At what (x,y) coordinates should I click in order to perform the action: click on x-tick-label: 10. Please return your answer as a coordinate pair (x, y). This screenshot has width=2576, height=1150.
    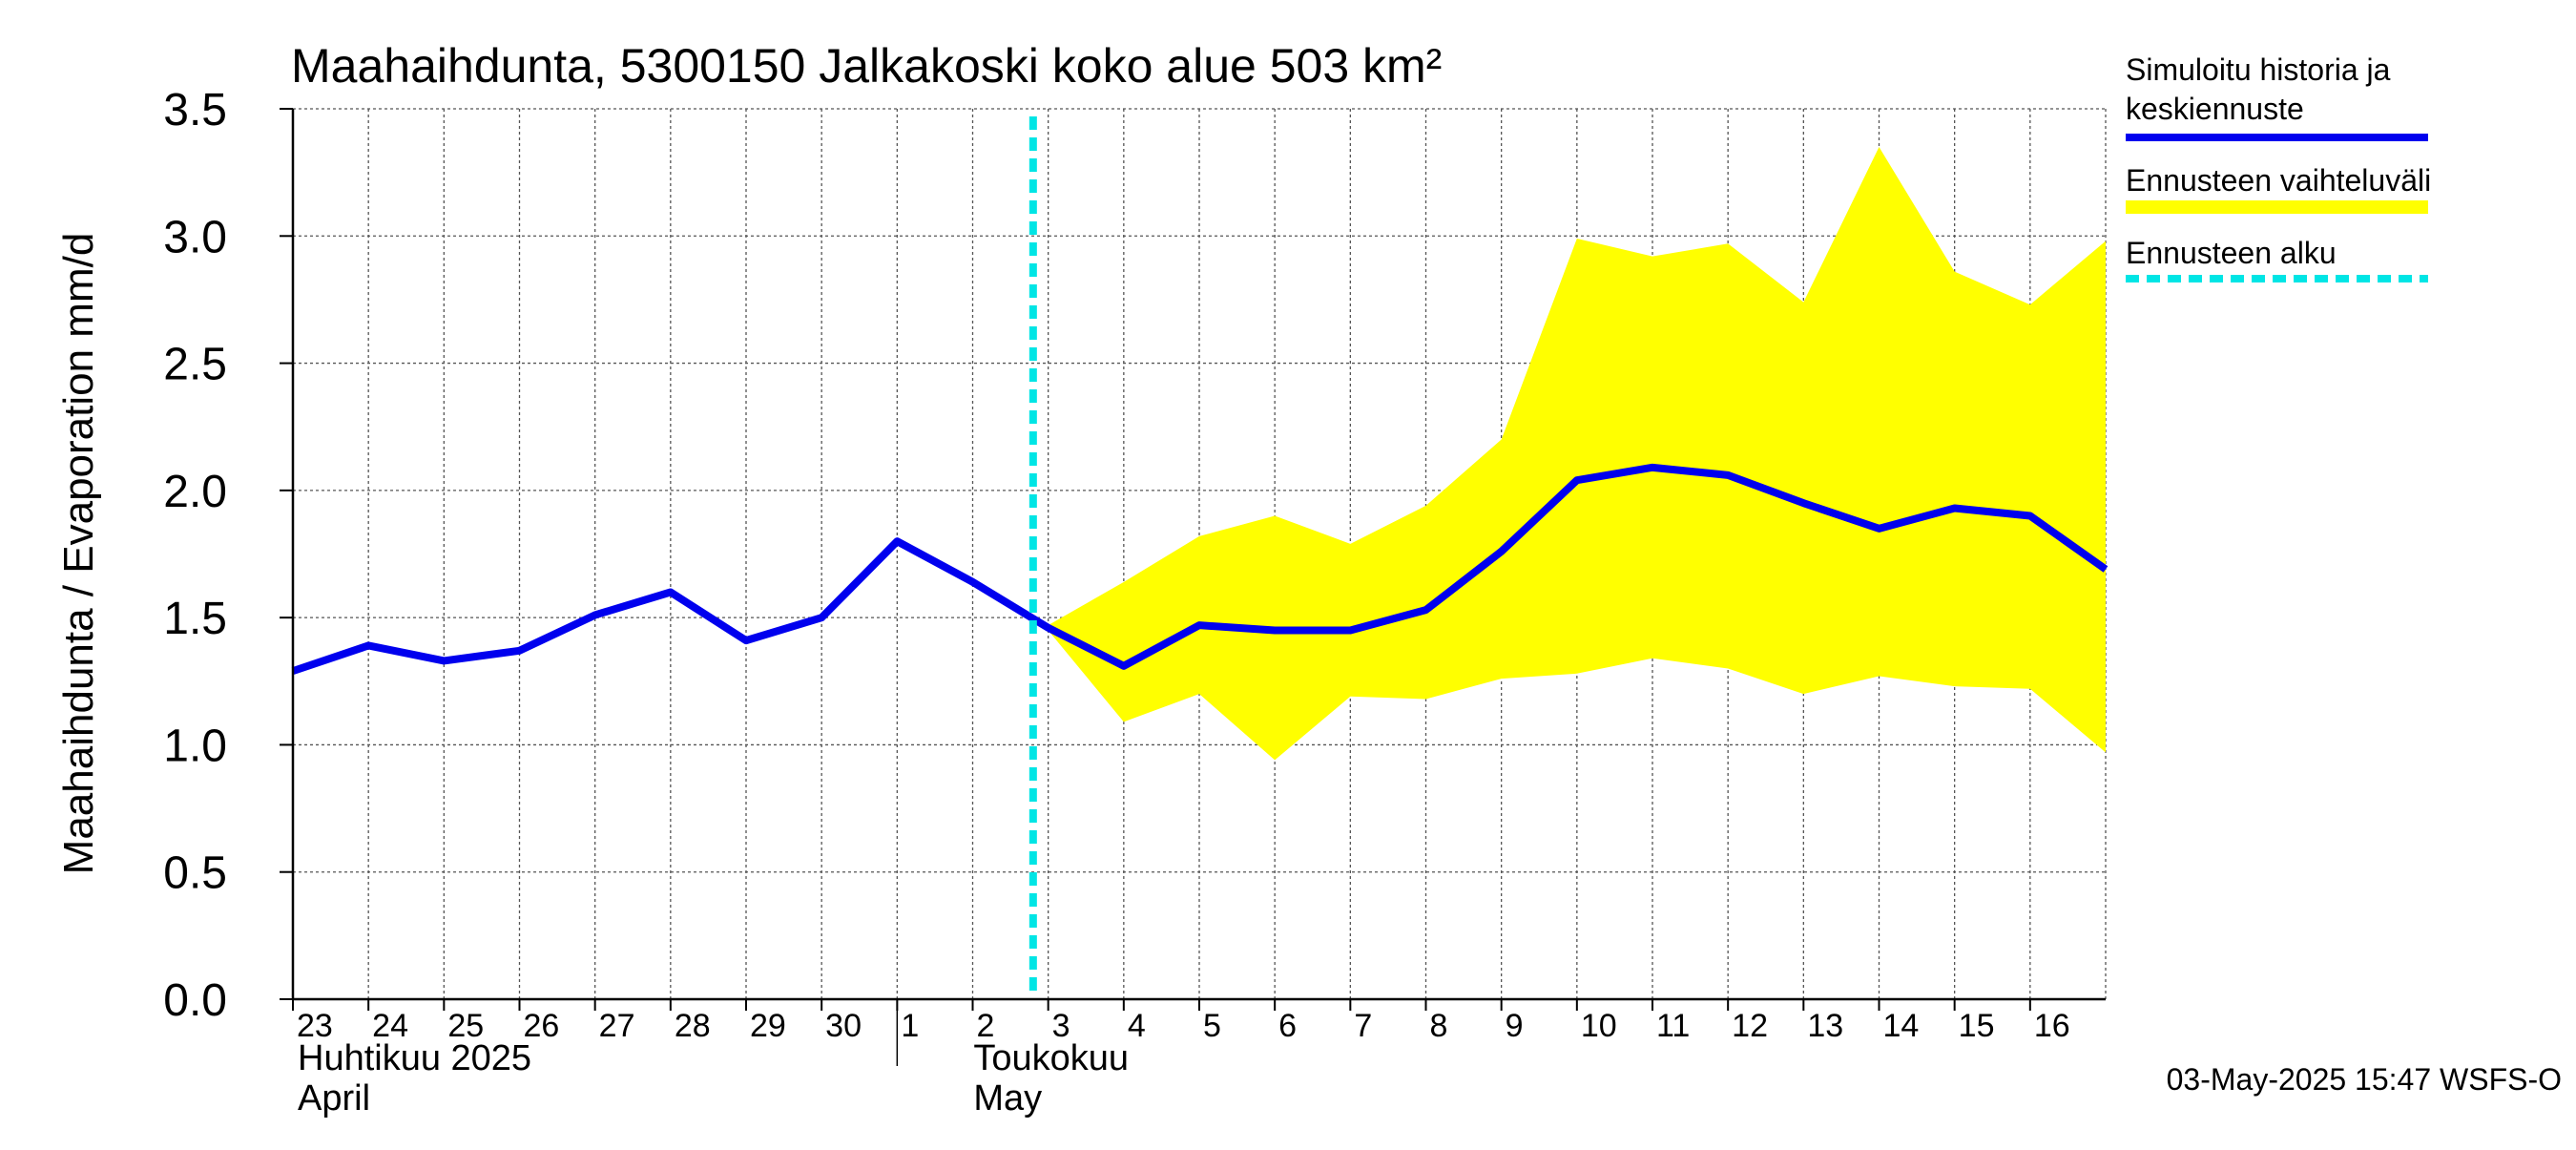
    Looking at the image, I should click on (1599, 1026).